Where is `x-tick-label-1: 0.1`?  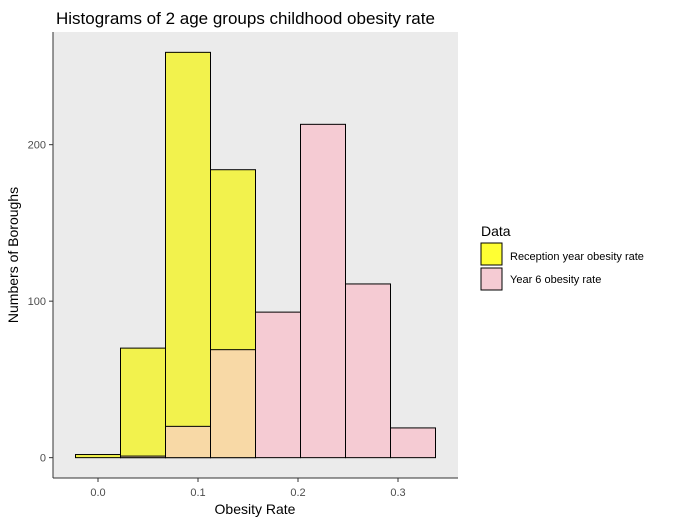
x-tick-label-1: 0.1 is located at coordinates (197, 493).